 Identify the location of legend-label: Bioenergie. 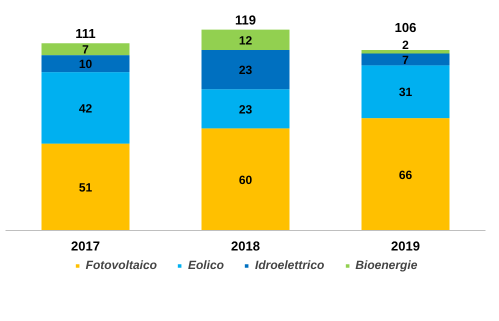
(386, 265).